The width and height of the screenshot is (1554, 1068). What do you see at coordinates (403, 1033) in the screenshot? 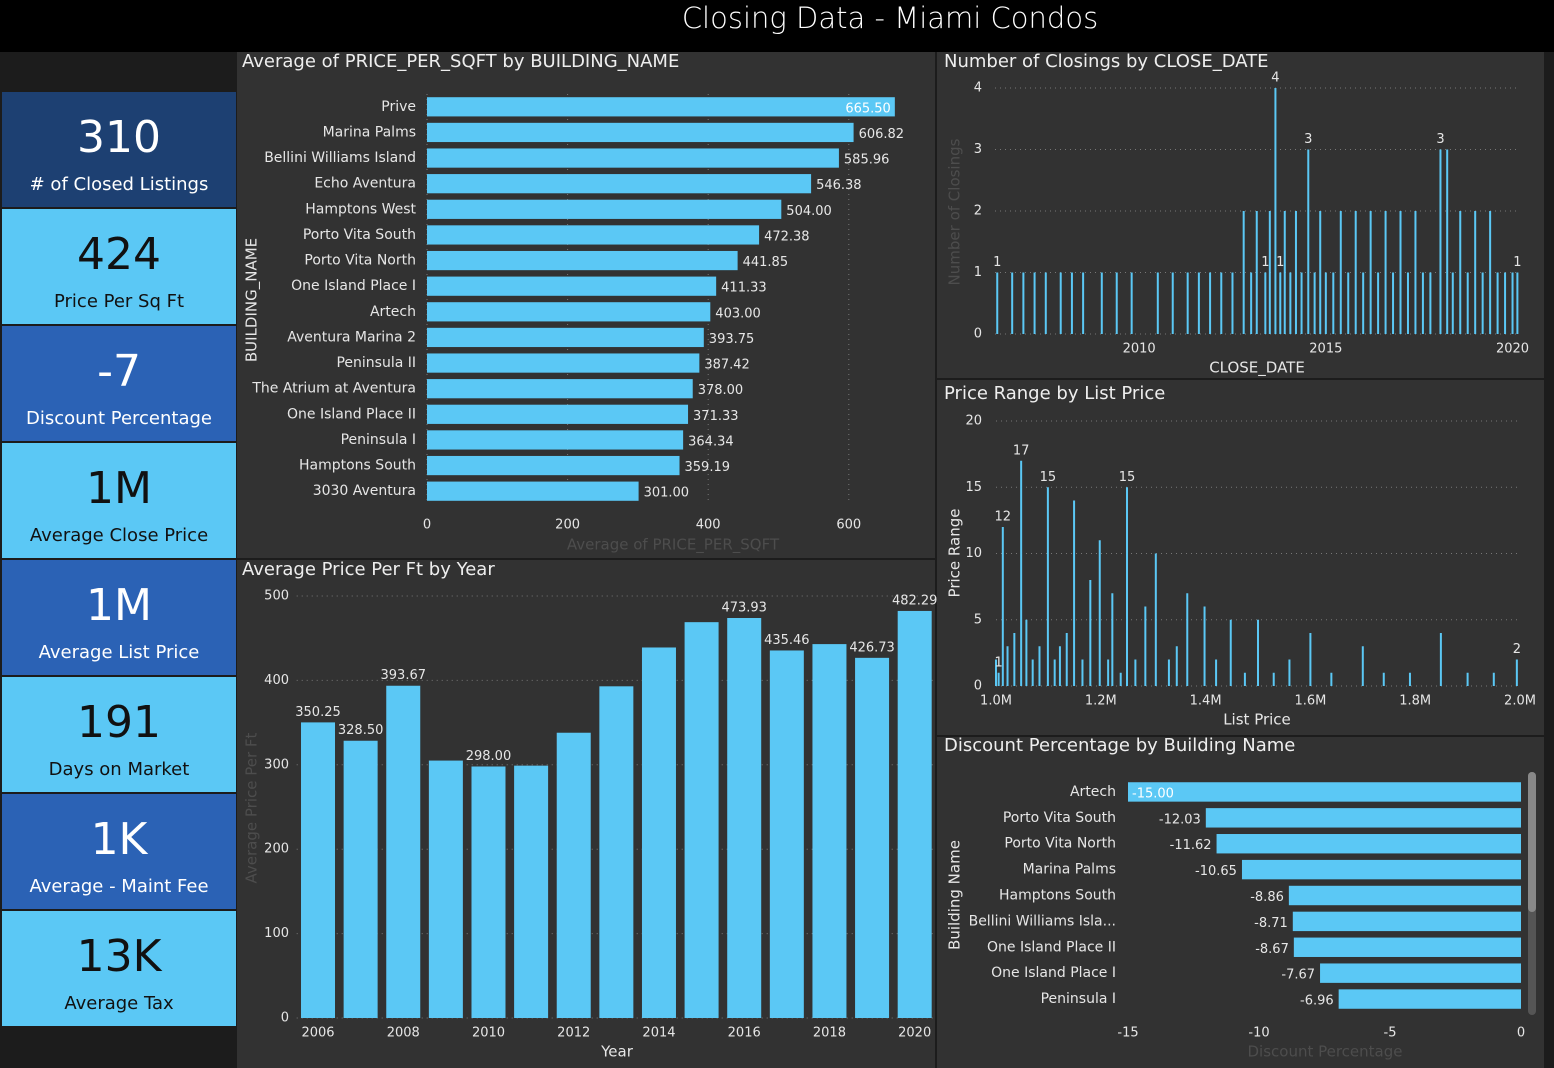
I see `x-tick-label: 2008` at bounding box center [403, 1033].